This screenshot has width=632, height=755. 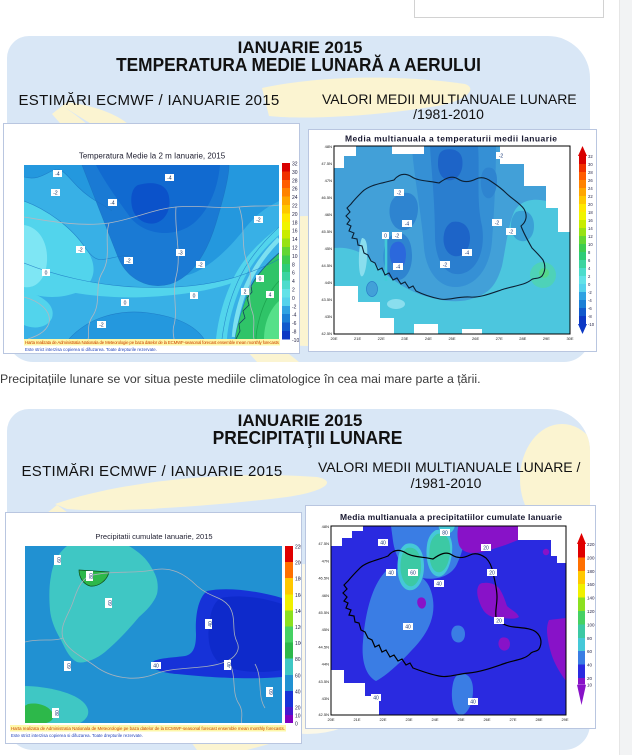 I want to click on svg-text: -6, so click(x=294, y=324).